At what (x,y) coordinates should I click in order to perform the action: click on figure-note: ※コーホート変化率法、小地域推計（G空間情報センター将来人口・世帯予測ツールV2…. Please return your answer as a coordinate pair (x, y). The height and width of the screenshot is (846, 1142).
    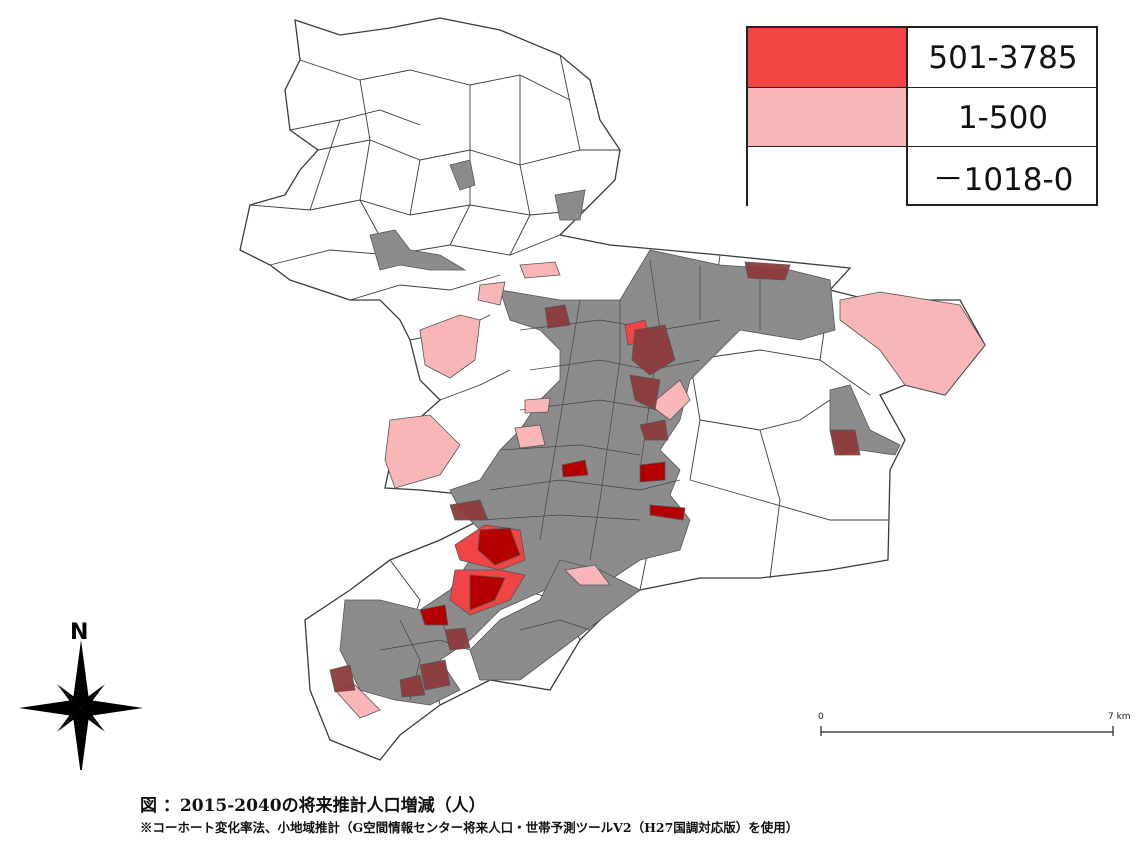
    Looking at the image, I should click on (469, 827).